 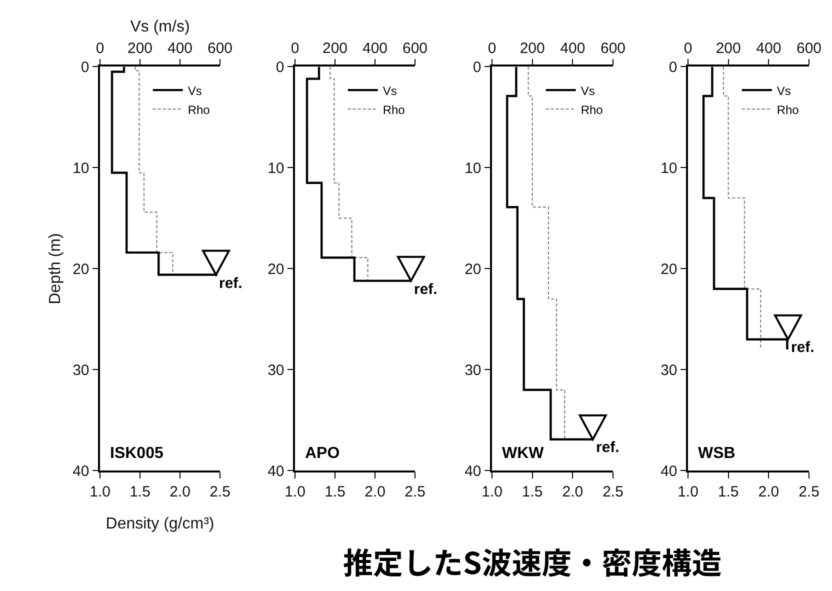 I want to click on x2-axis-title: Vs (m/s), so click(x=160, y=27).